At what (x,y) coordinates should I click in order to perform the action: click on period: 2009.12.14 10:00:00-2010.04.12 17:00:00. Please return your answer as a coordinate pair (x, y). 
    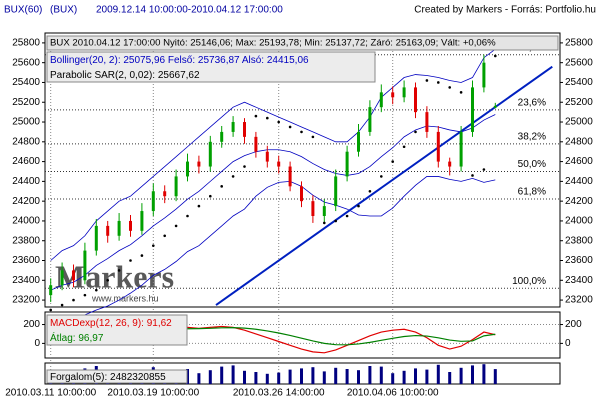
    Looking at the image, I should click on (189, 10).